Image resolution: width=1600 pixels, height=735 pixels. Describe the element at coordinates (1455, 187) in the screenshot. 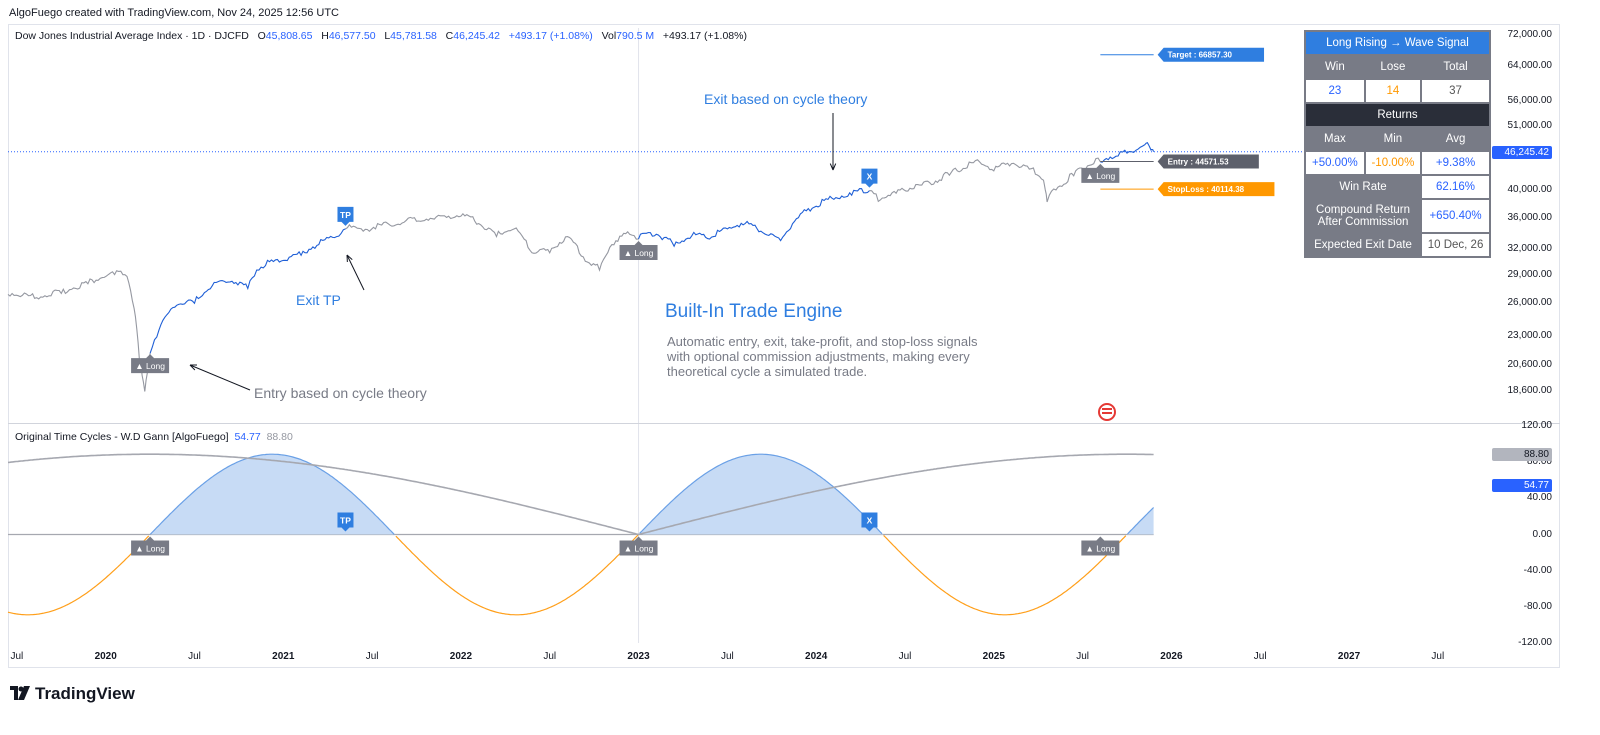

I see `win-rate-value: 62.16%` at that location.